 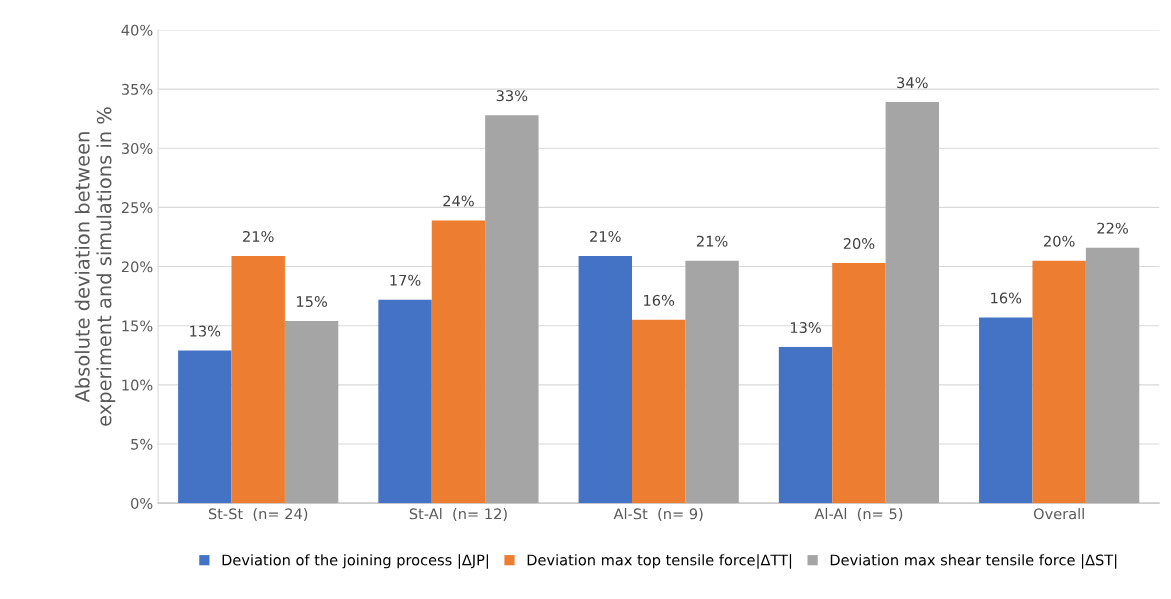 I want to click on legend-label: Deviation max shear tensile force |ΔST|, so click(x=973, y=561).